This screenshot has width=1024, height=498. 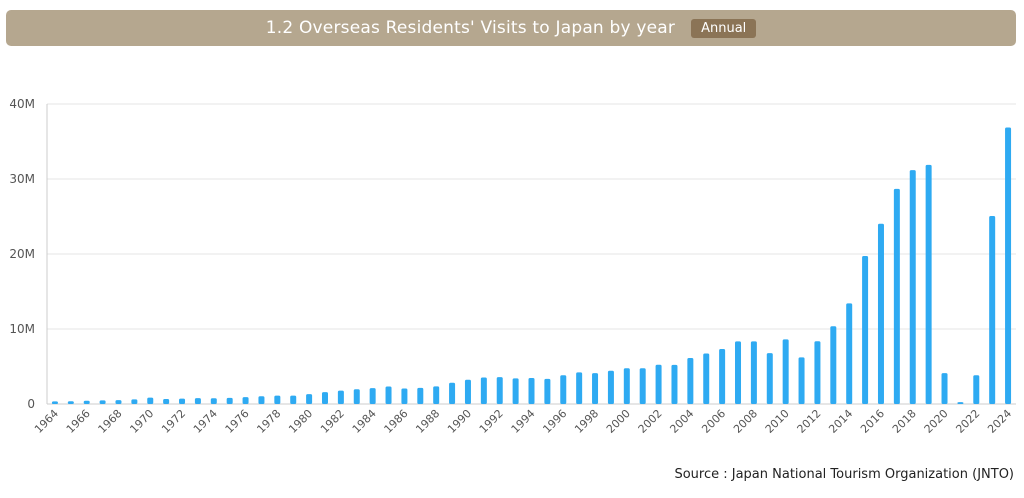 I want to click on bar-2019, so click(x=928, y=284).